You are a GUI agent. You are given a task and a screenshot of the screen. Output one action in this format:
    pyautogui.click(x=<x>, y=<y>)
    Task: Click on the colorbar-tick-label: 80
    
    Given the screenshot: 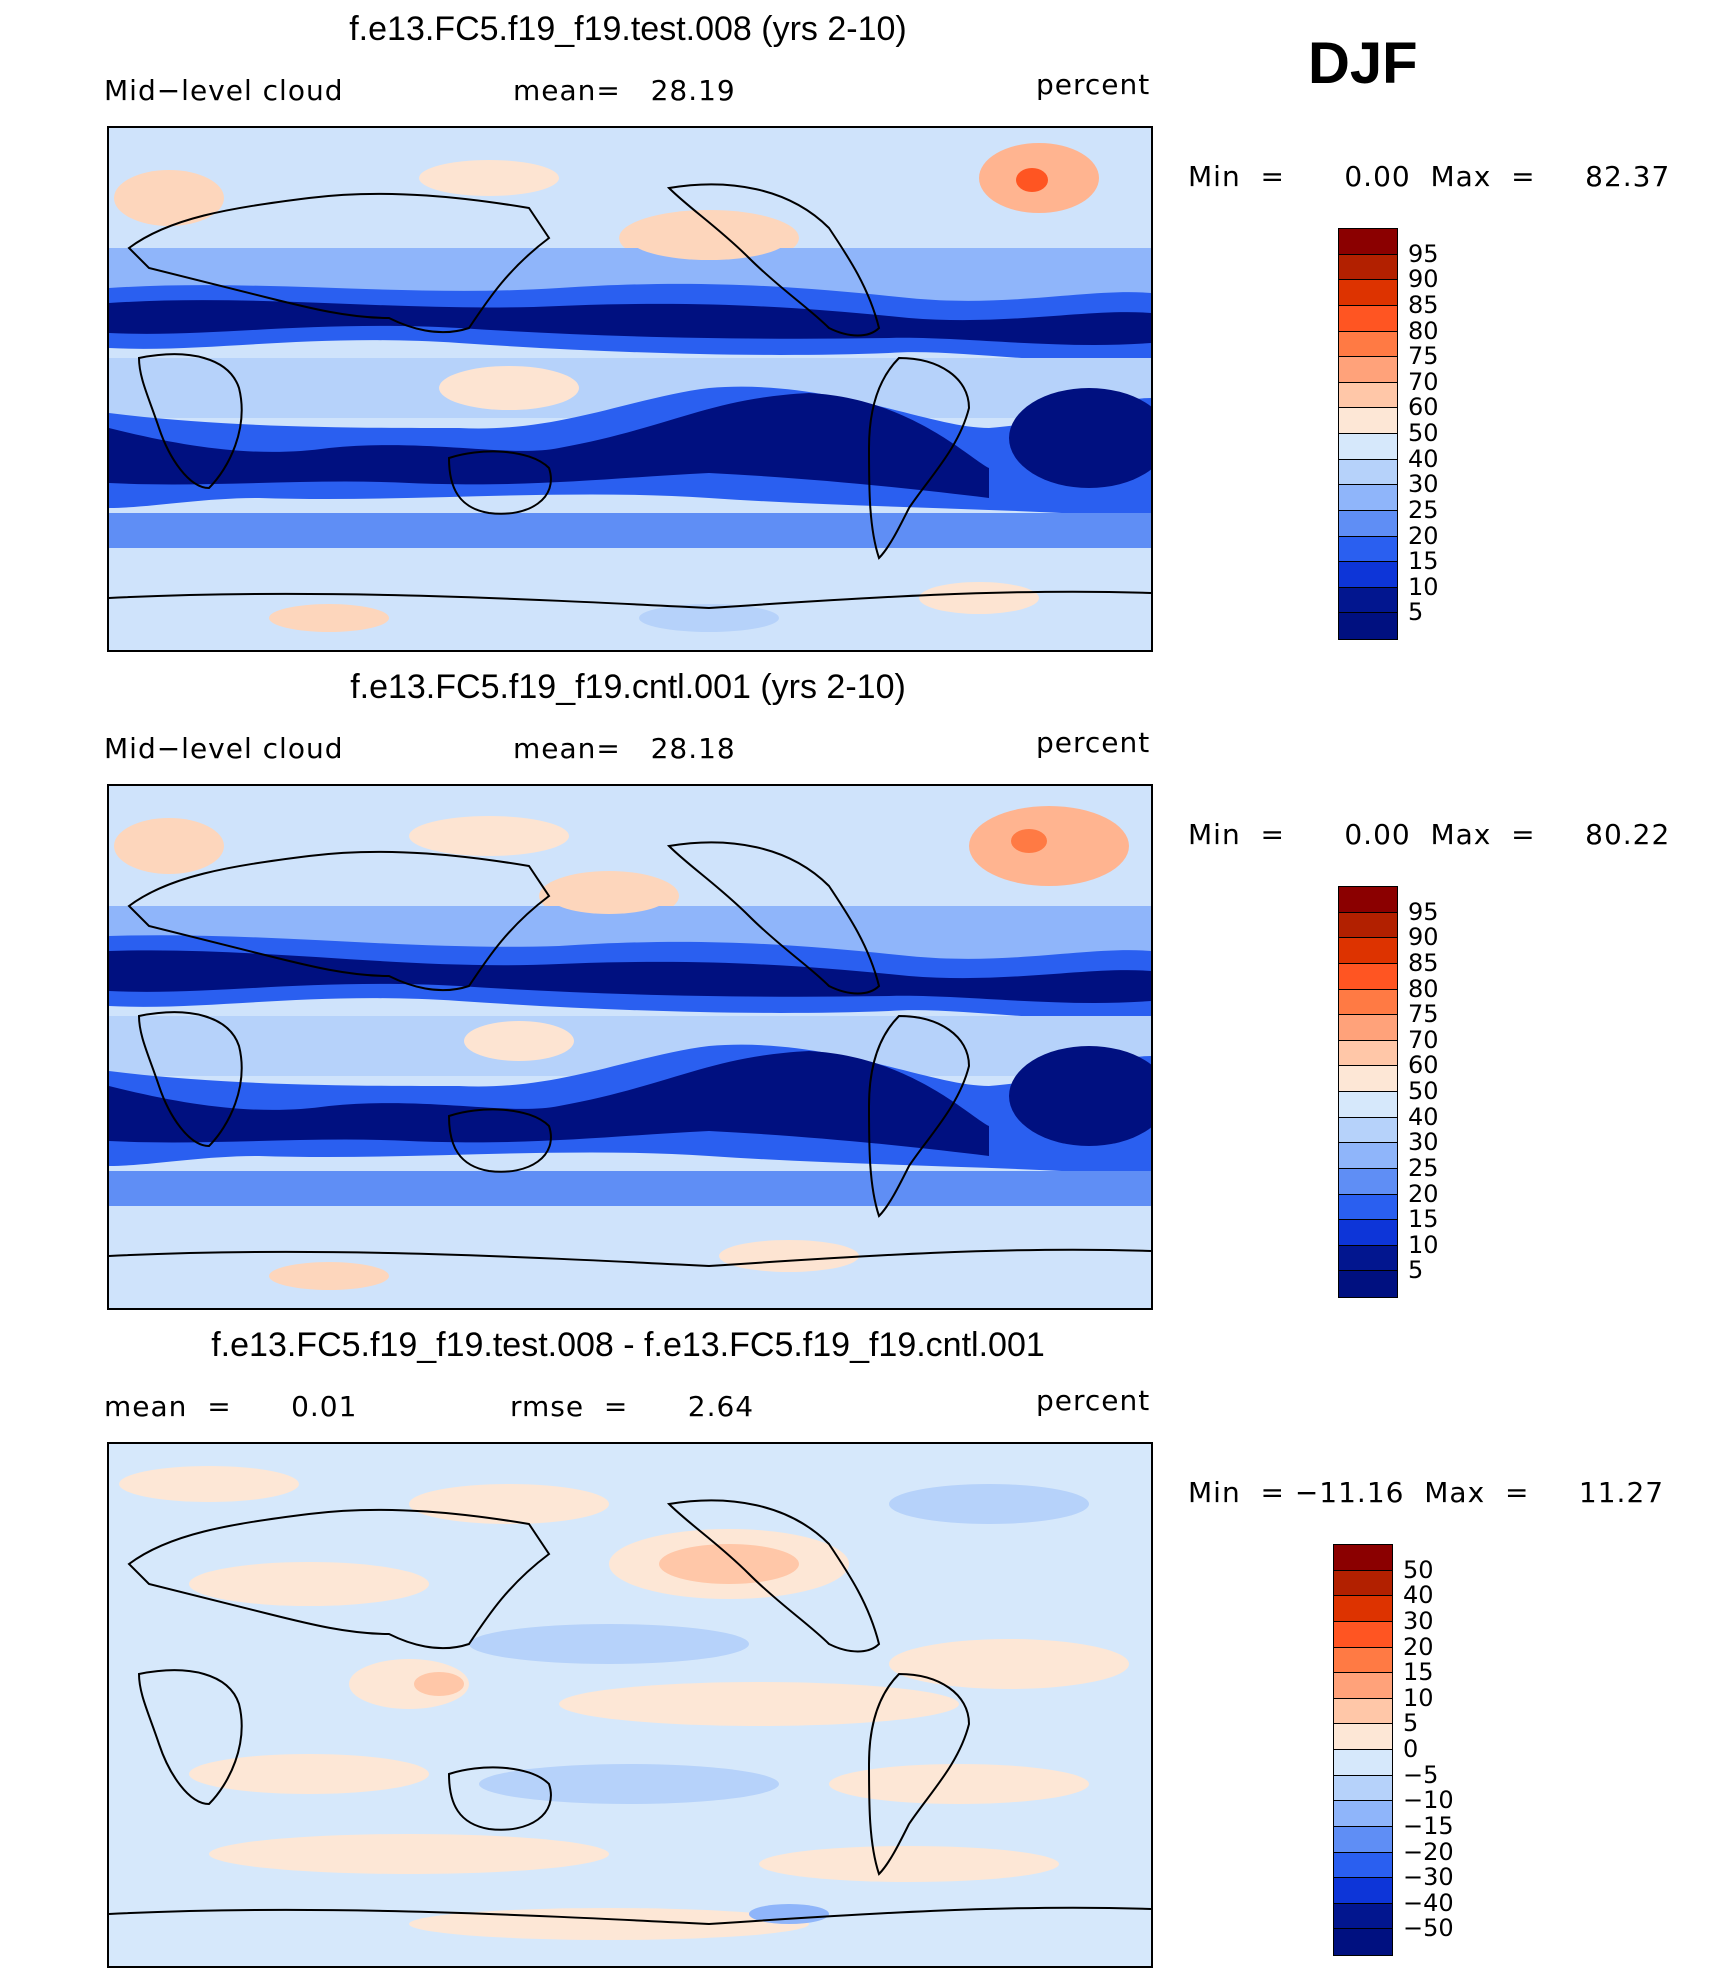 What is the action you would take?
    pyautogui.click(x=1423, y=330)
    